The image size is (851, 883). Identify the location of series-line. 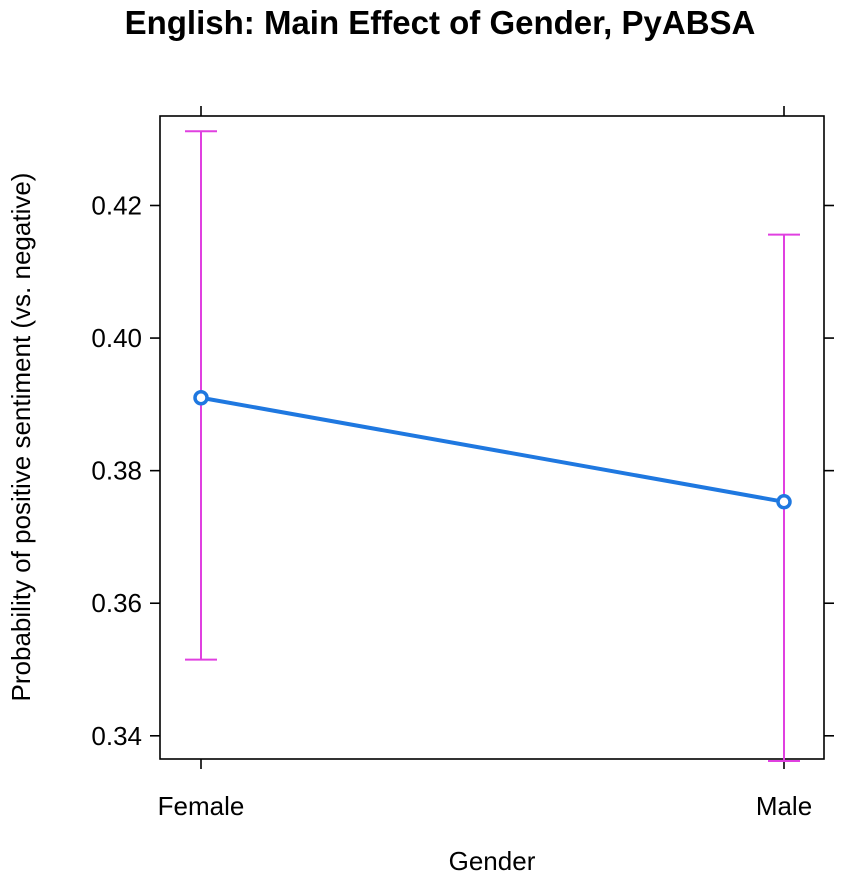
(492, 449).